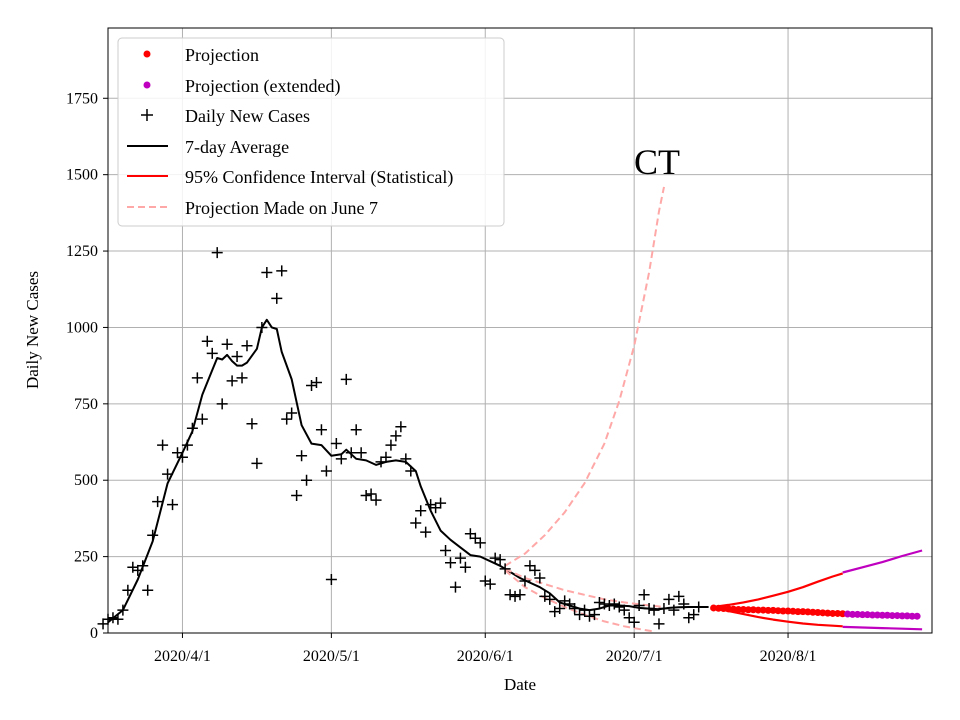 The width and height of the screenshot is (960, 720). I want to click on state-annotation: CT, so click(657, 162).